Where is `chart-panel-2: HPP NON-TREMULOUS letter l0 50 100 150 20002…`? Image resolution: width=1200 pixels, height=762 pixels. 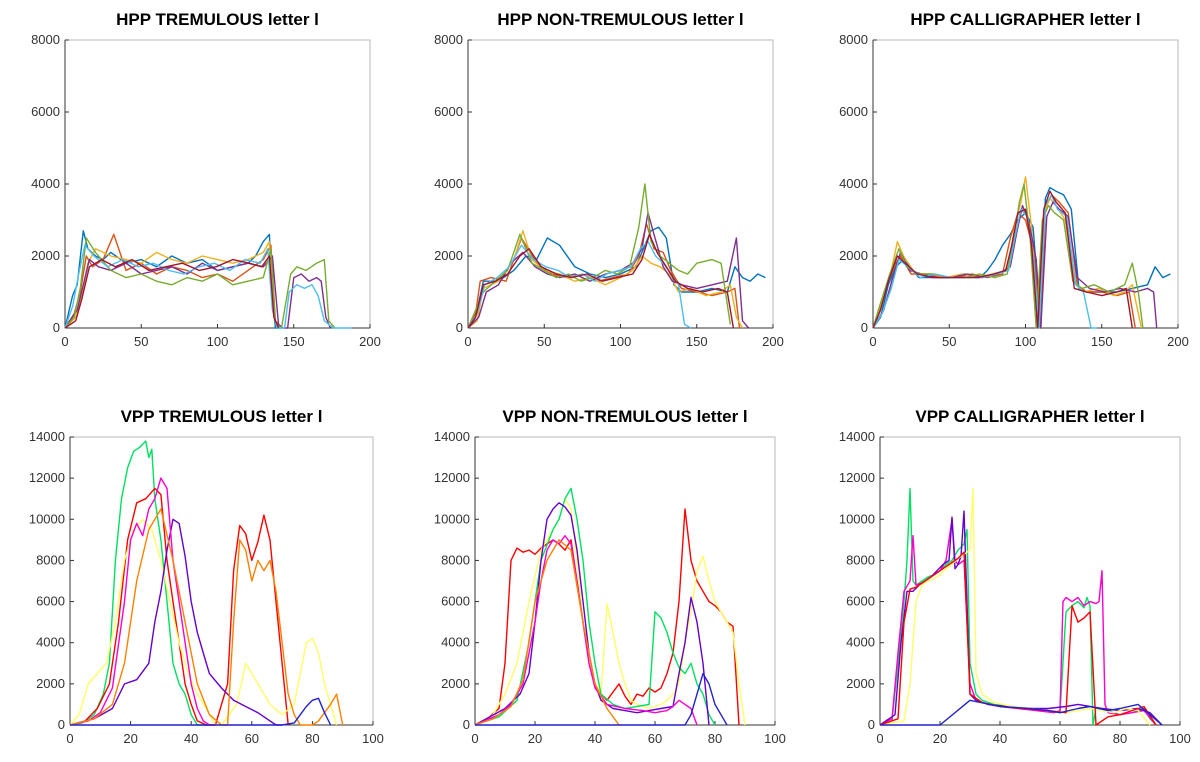 chart-panel-2: HPP NON-TREMULOUS letter l0 50 100 150 20002… is located at coordinates (609, 179).